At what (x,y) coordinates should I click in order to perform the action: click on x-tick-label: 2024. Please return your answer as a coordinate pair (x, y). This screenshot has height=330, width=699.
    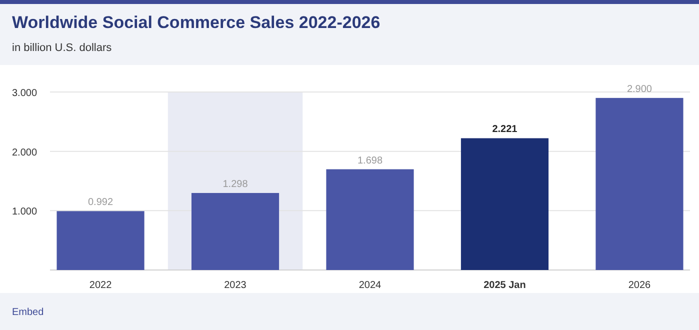
    Looking at the image, I should click on (370, 285).